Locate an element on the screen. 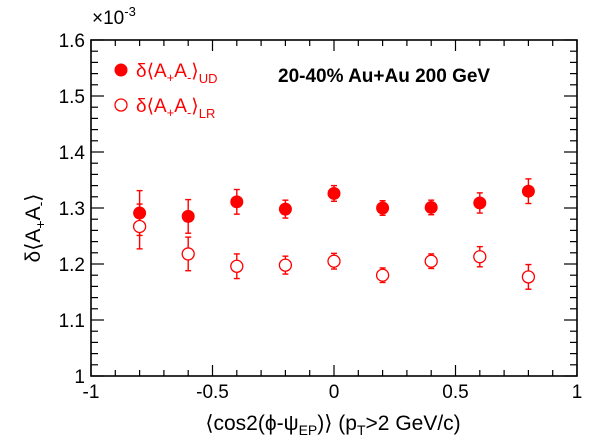 This screenshot has width=600, height=446. y-multiplier: ×10⁻³ is located at coordinates (114, 16).